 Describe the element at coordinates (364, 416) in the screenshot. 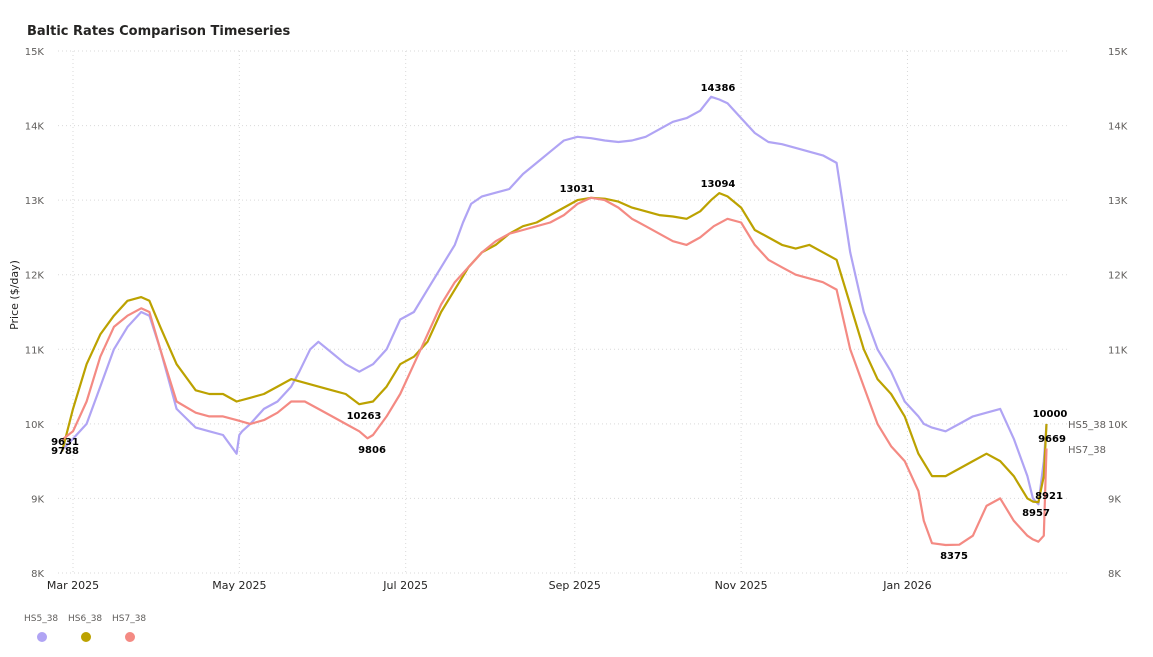

I see `data-label: 10263` at that location.